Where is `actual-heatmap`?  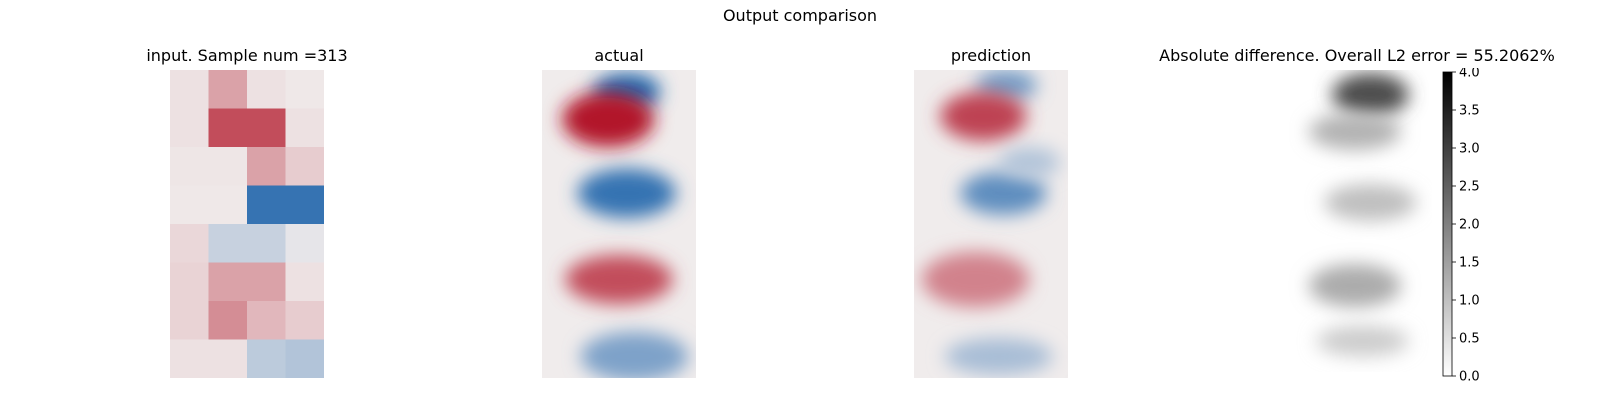
actual-heatmap is located at coordinates (619, 224).